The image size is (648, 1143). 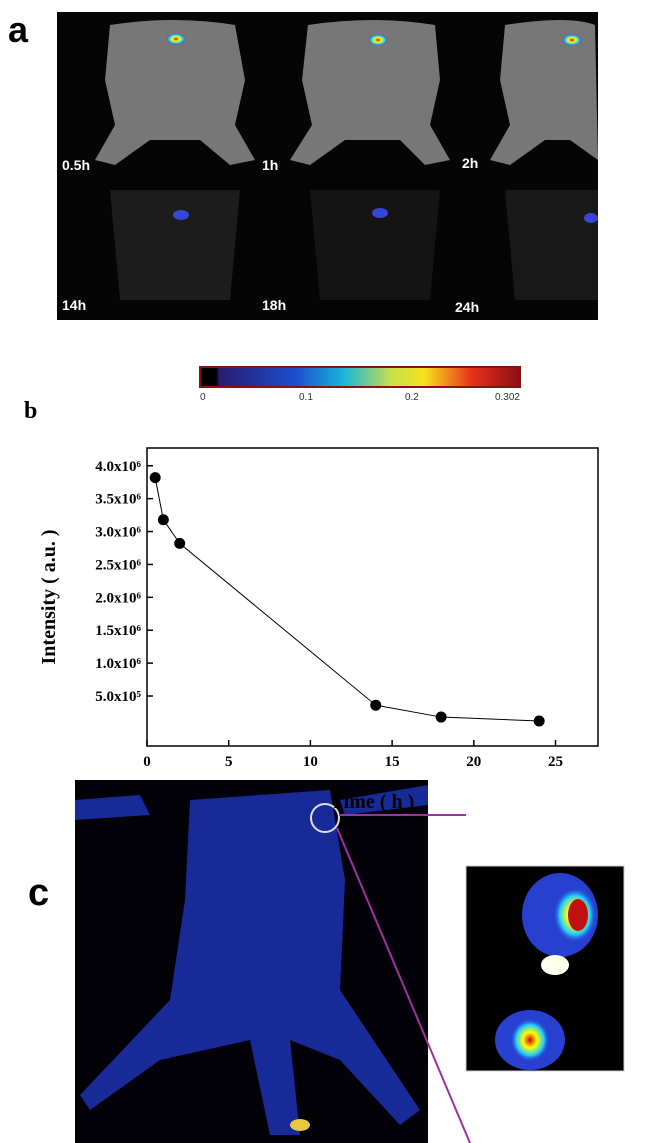 I want to click on y-tick-label: 4.0x10⁶, so click(x=118, y=467).